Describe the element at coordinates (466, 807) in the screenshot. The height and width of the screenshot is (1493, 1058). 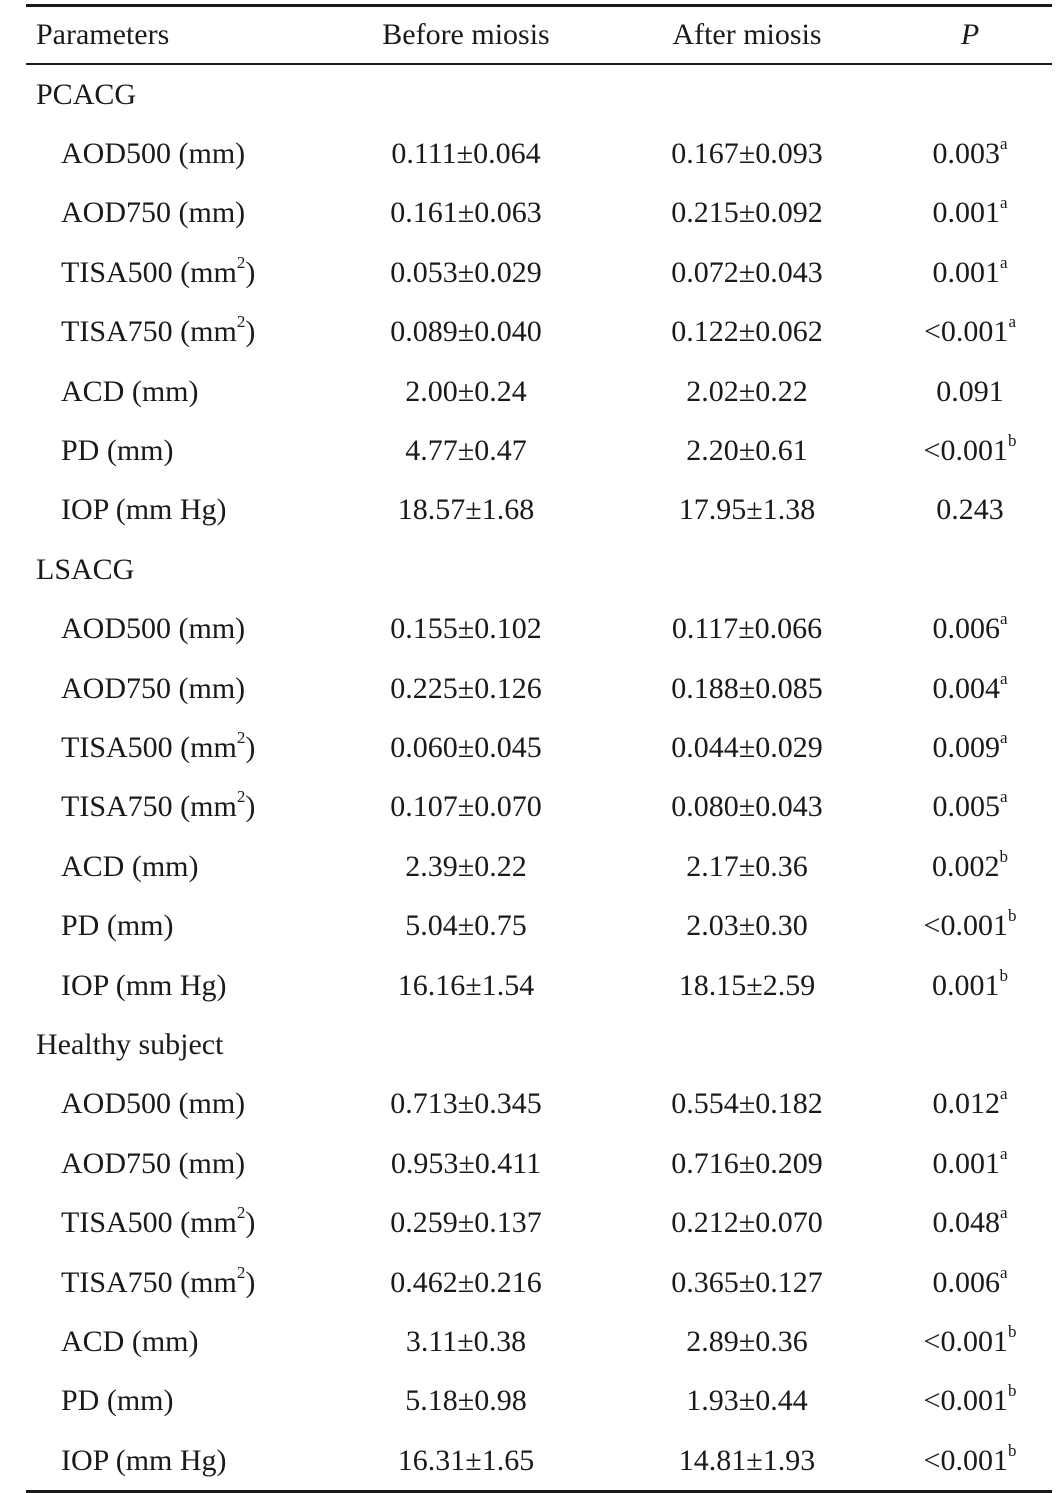
I see `before-miosis-cell: 0.107±0.070` at that location.